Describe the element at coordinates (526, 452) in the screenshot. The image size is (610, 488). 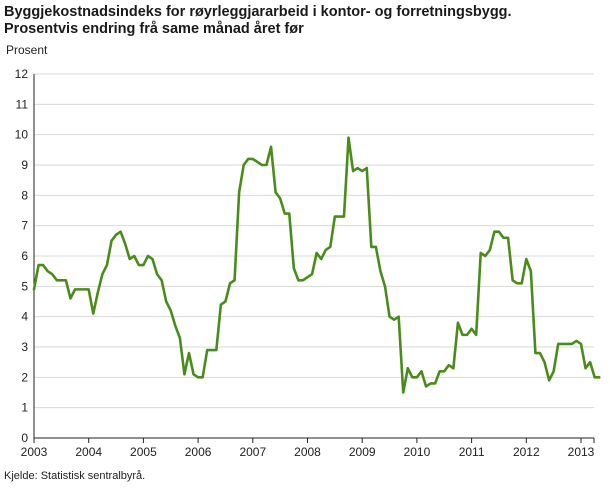
I see `x-tick-label: 2012` at that location.